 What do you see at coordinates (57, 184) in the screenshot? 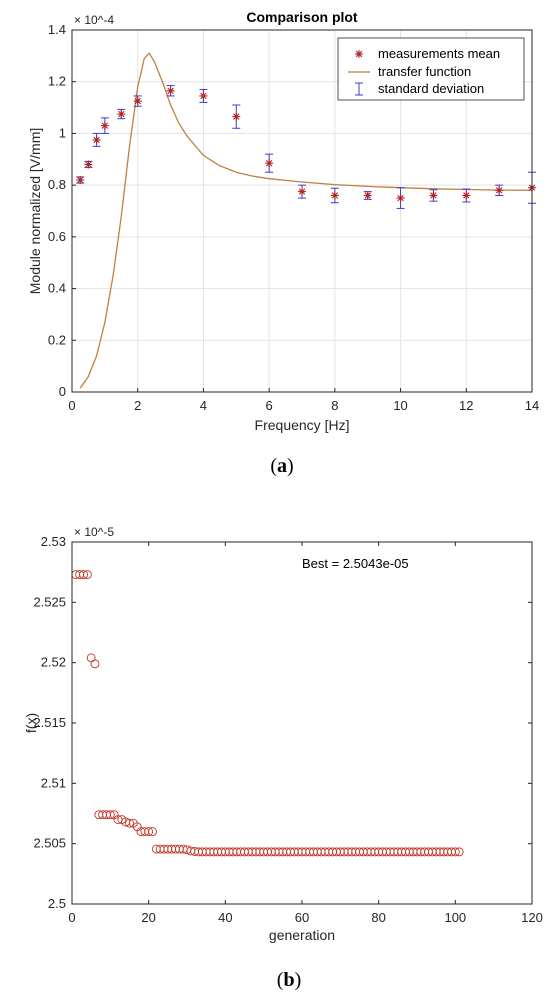
I see `y-tick-label: 0.8` at bounding box center [57, 184].